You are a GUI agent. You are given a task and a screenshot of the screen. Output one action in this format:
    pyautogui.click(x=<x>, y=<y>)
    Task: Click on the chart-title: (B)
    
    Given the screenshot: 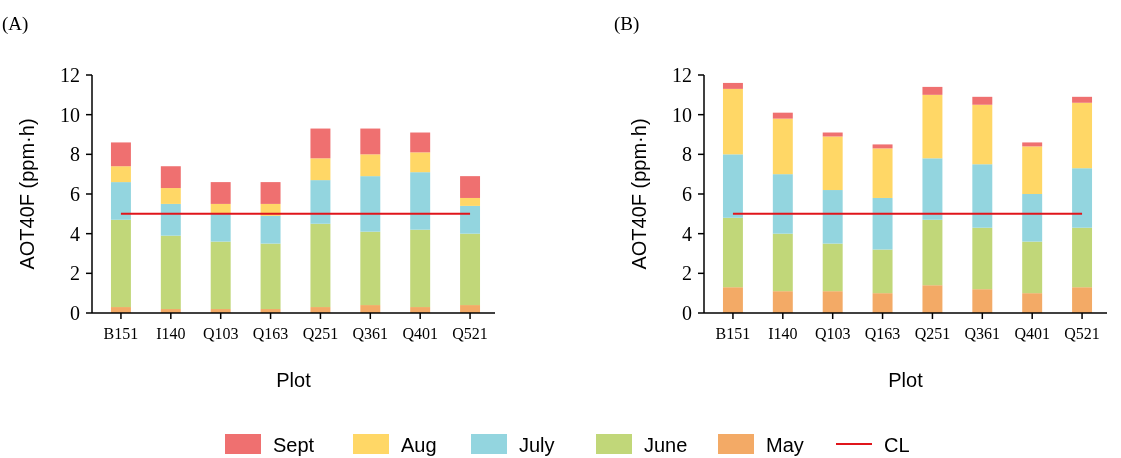 What is the action you would take?
    pyautogui.click(x=627, y=24)
    